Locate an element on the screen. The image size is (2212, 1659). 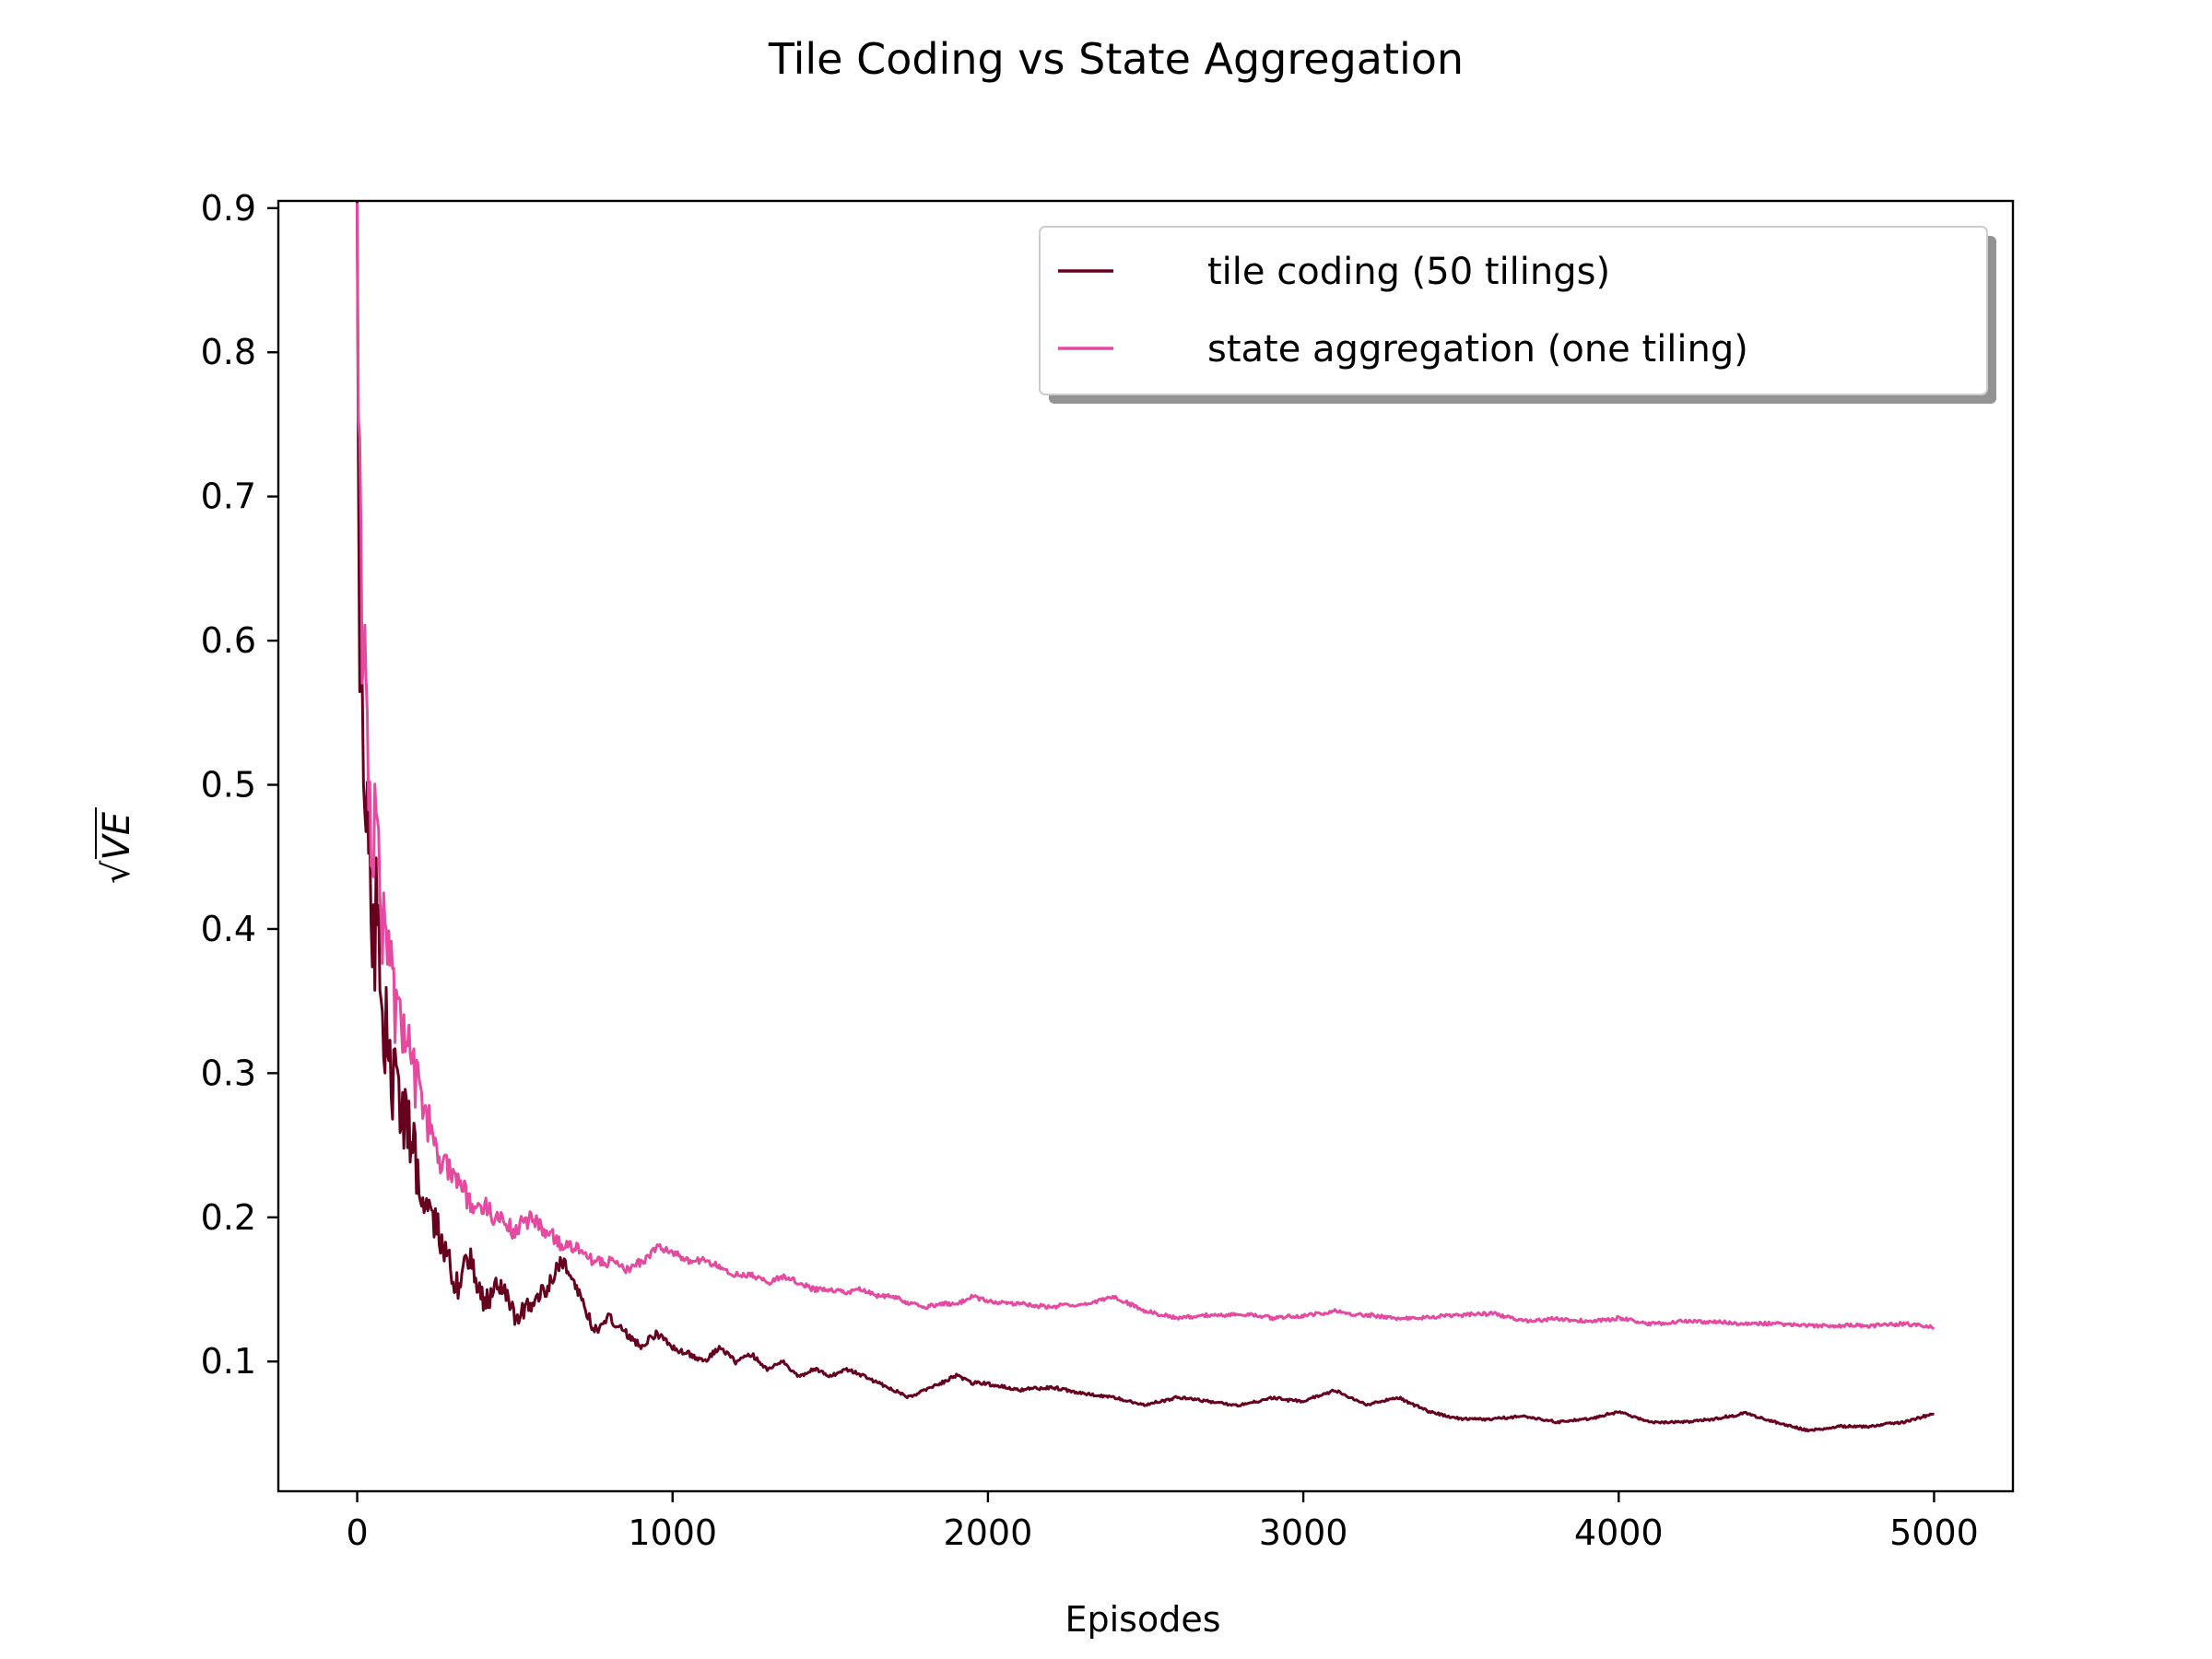
y-axis-label-text: VE is located at coordinates (117, 835).